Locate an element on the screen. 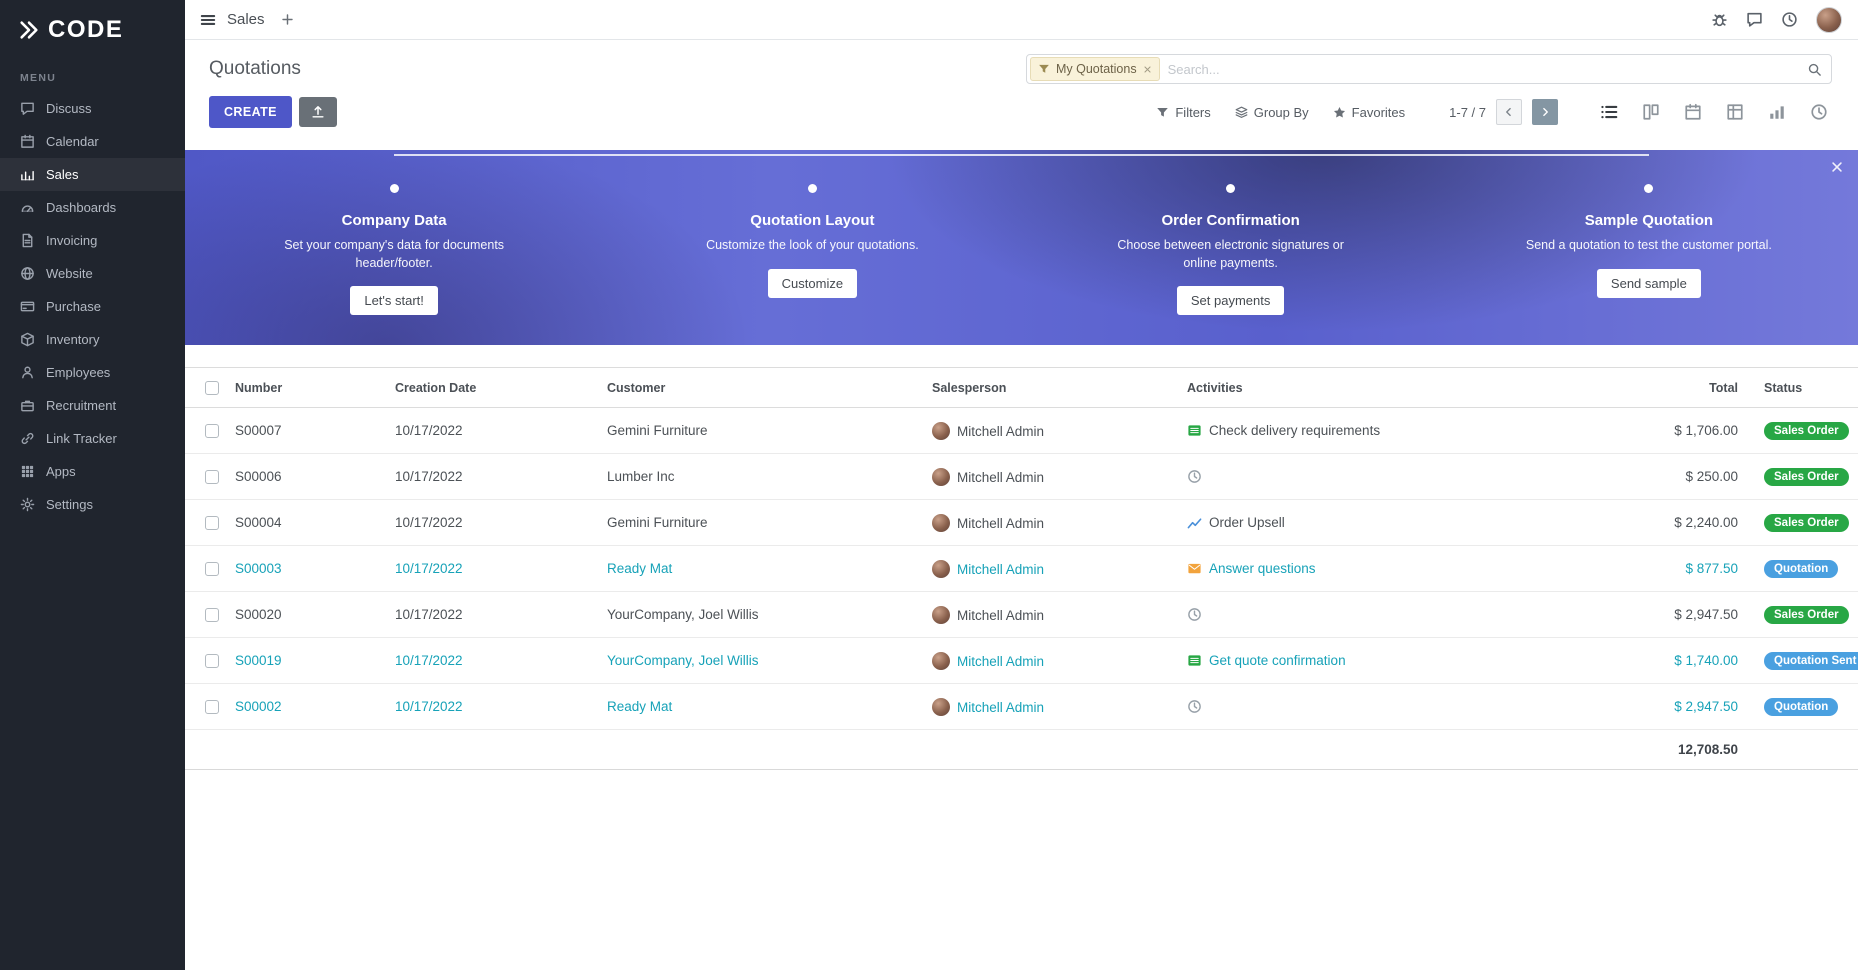 This screenshot has width=1858, height=970. recruitment-icon is located at coordinates (27, 405).